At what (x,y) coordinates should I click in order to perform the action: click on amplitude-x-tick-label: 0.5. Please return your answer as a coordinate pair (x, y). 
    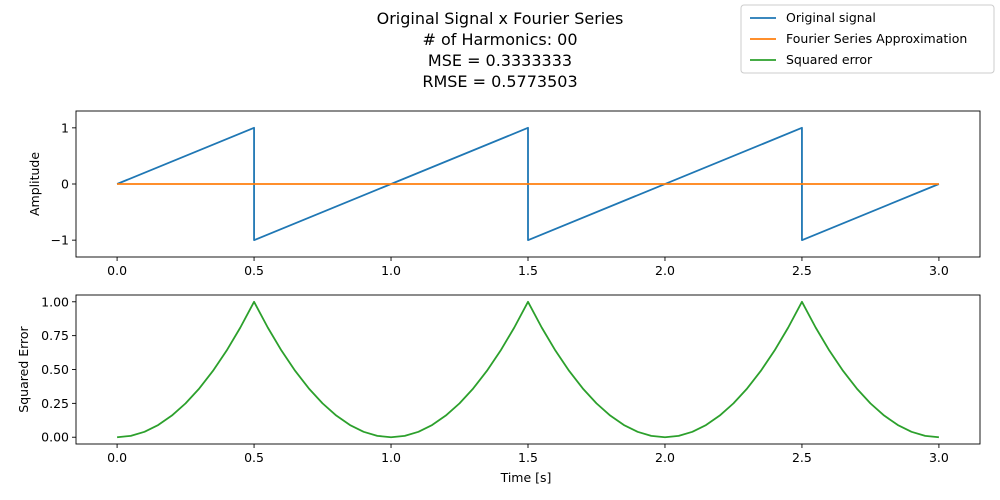
    Looking at the image, I should click on (254, 270).